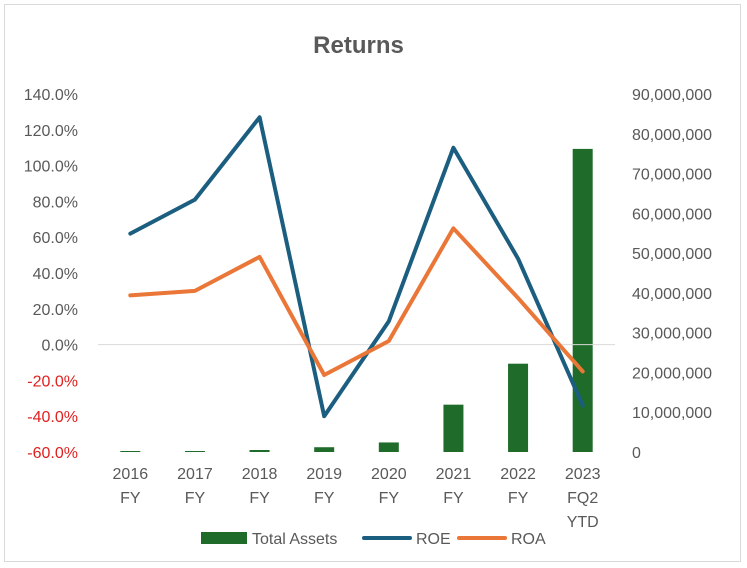 Image resolution: width=747 pixels, height=568 pixels. I want to click on left-axis-tick-label: -20.0%, so click(52, 381).